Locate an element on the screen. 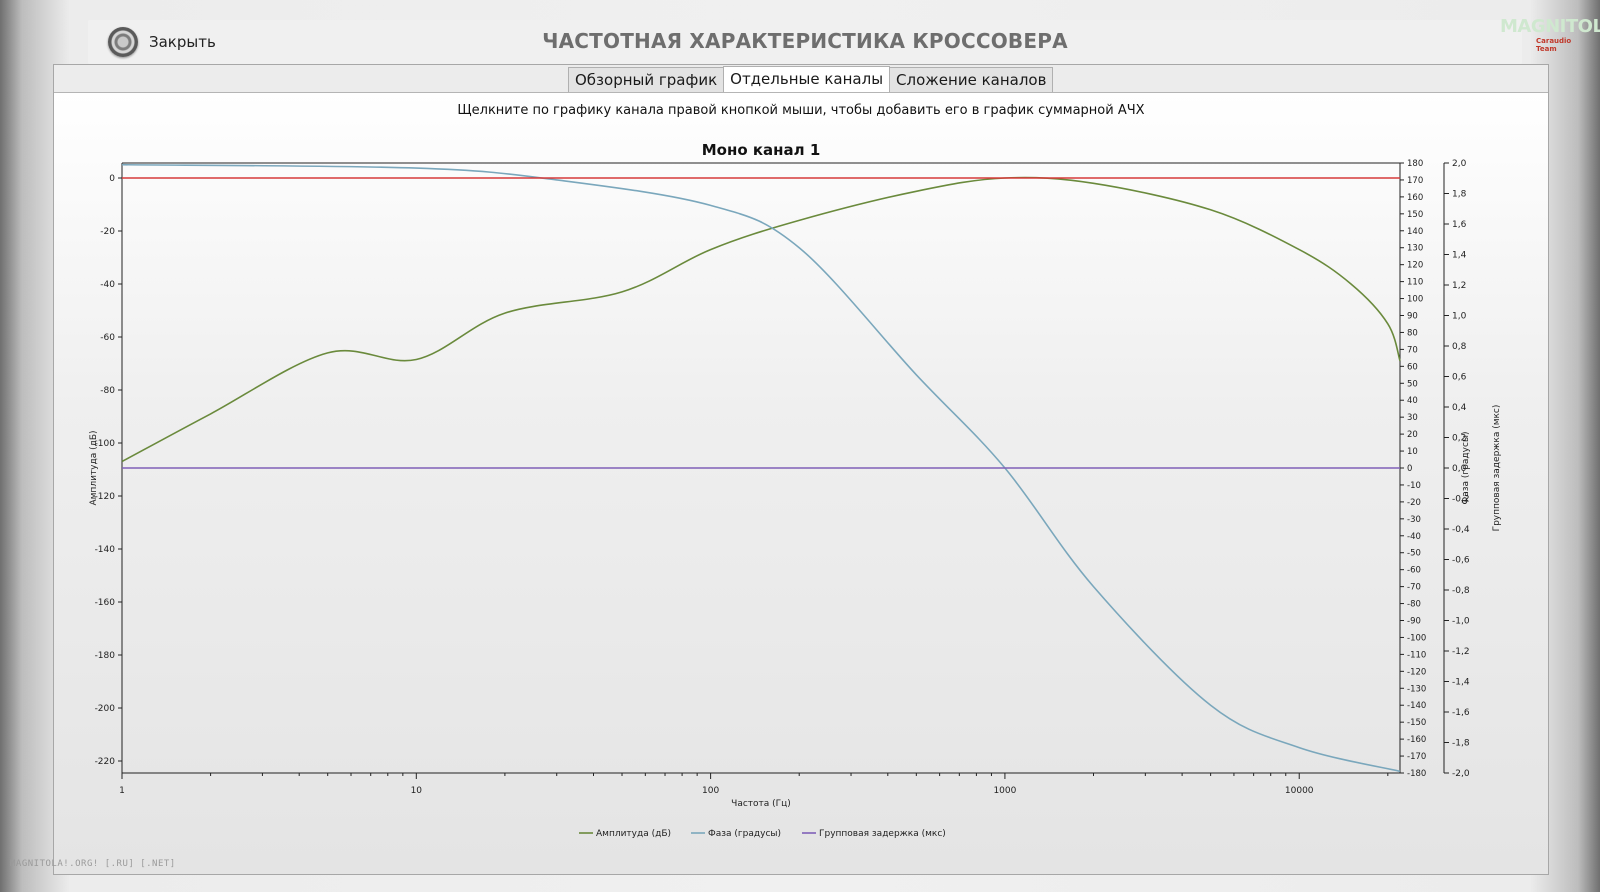 The image size is (1600, 892). y-phase-tick-label: 180 is located at coordinates (1415, 164).